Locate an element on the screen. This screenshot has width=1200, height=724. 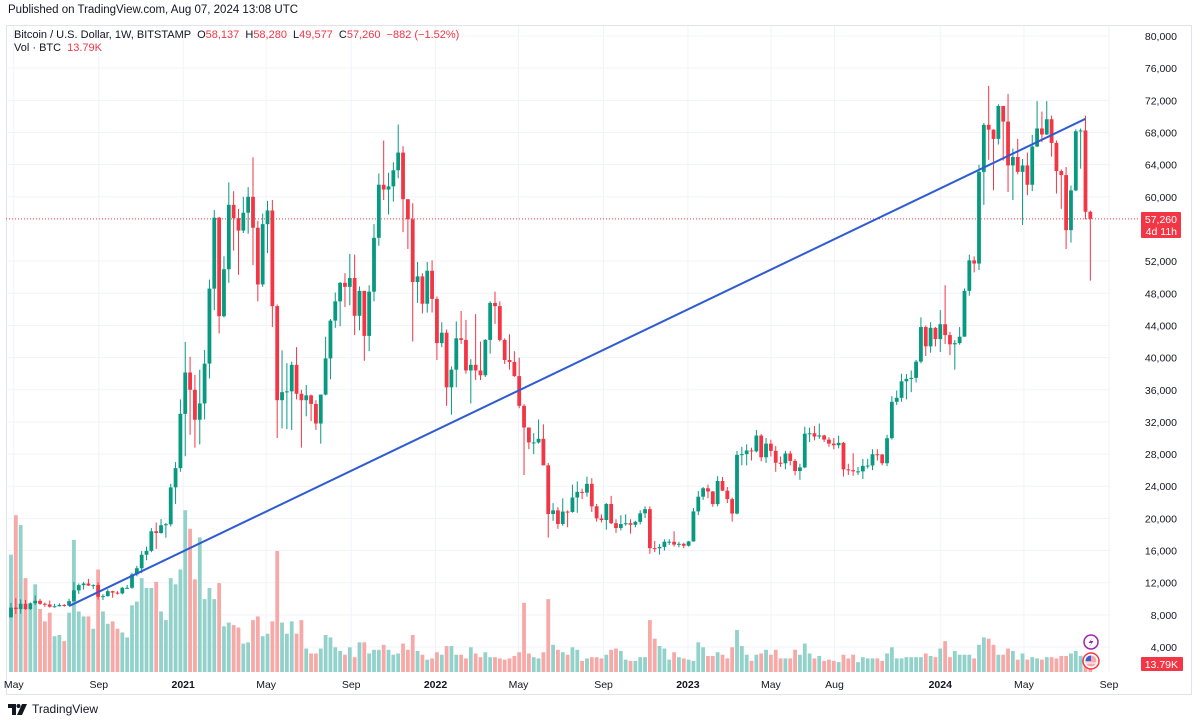
high-value: 58,280 is located at coordinates (270, 35).